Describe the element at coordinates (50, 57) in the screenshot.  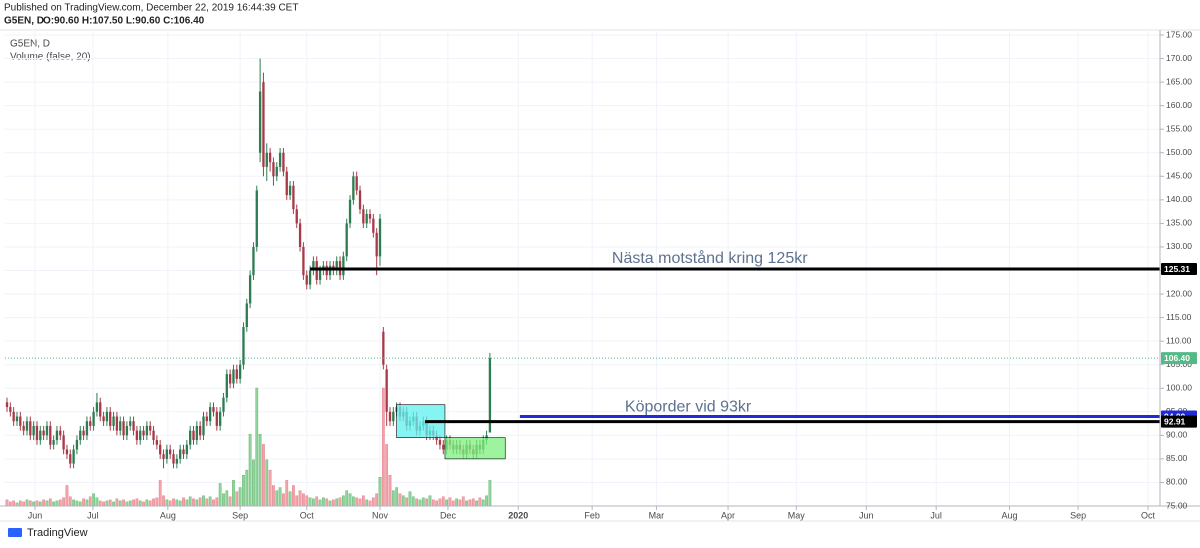
I see `legend-volume: Volume (false, 20)` at that location.